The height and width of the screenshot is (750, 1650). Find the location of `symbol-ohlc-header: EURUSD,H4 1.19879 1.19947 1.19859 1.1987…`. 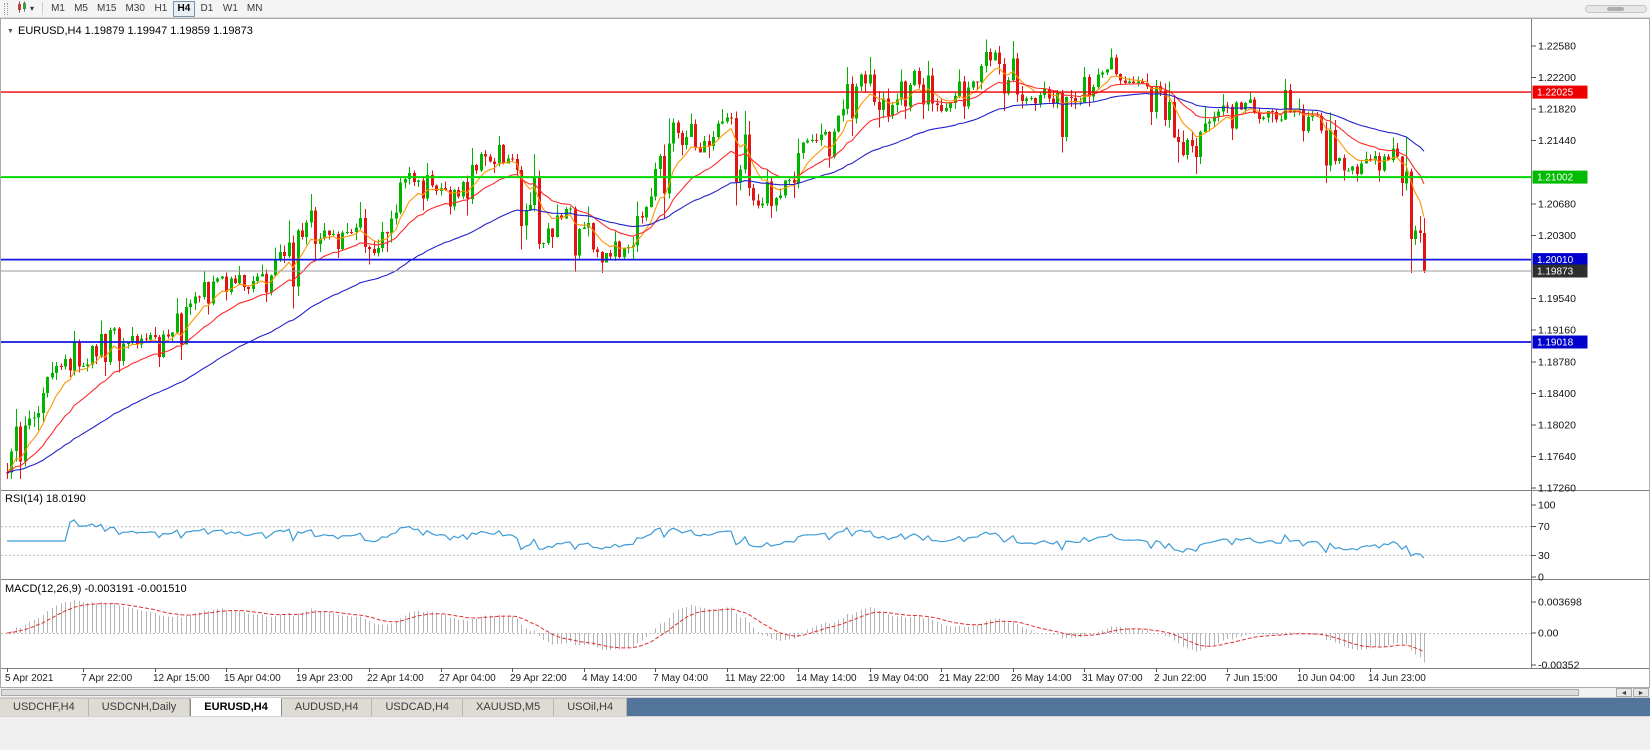

symbol-ohlc-header: EURUSD,H4 1.19879 1.19947 1.19859 1.1987… is located at coordinates (135, 31).